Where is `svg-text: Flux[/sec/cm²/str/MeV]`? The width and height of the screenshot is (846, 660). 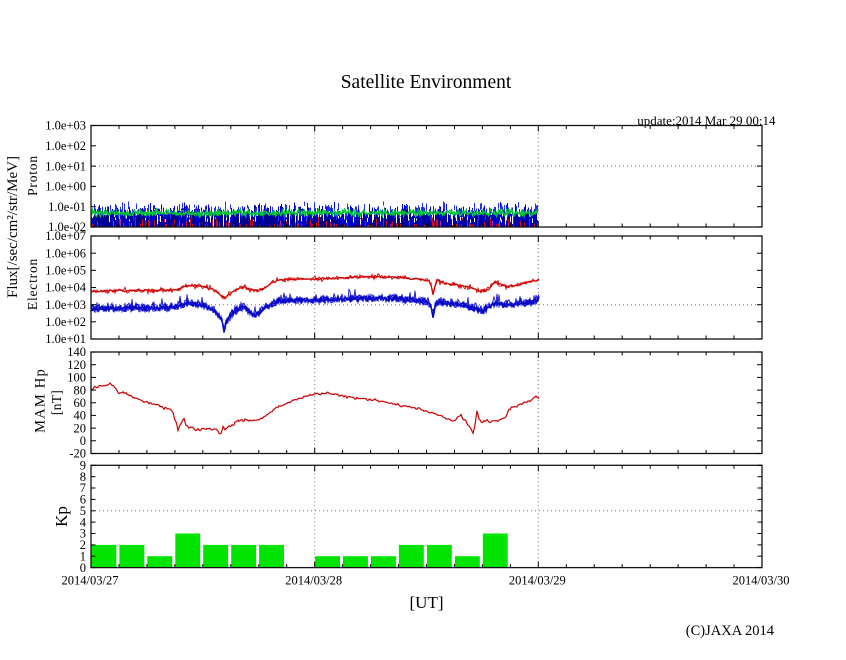 svg-text: Flux[/sec/cm²/str/MeV] is located at coordinates (13, 227).